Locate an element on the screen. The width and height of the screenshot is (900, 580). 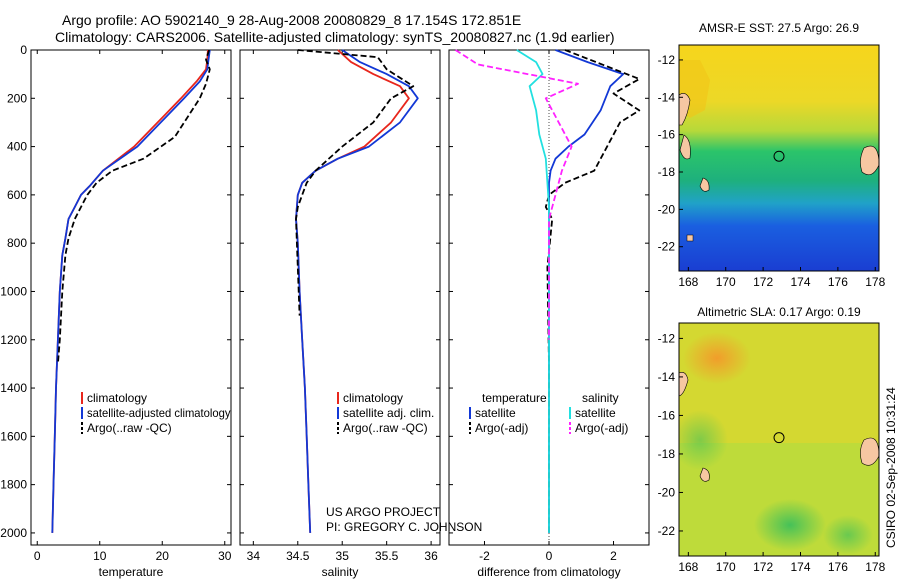
x-axis-label: salinity is located at coordinates (340, 572).